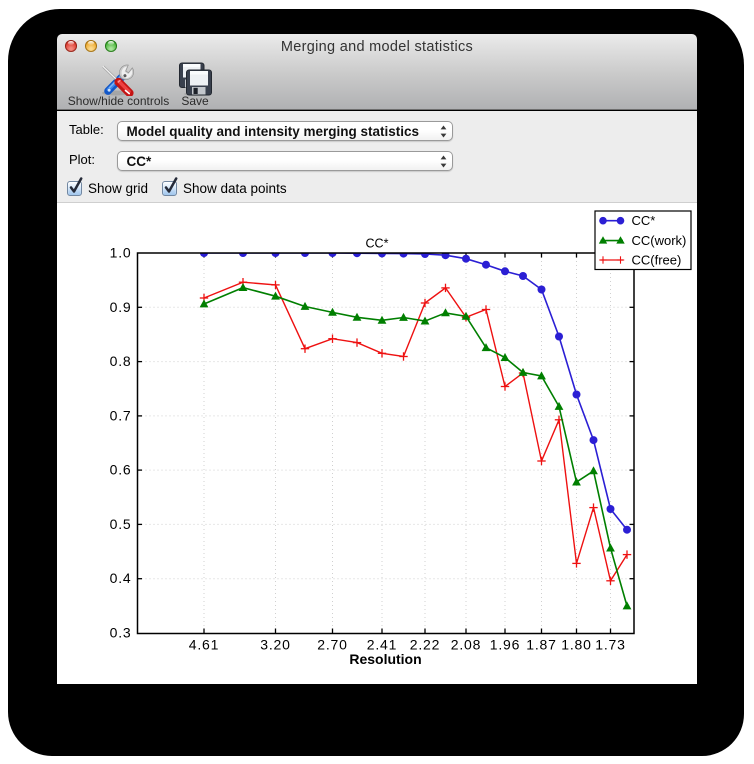 The image size is (754, 764). Describe the element at coordinates (121, 470) in the screenshot. I see `svg-text: 0.6` at that location.